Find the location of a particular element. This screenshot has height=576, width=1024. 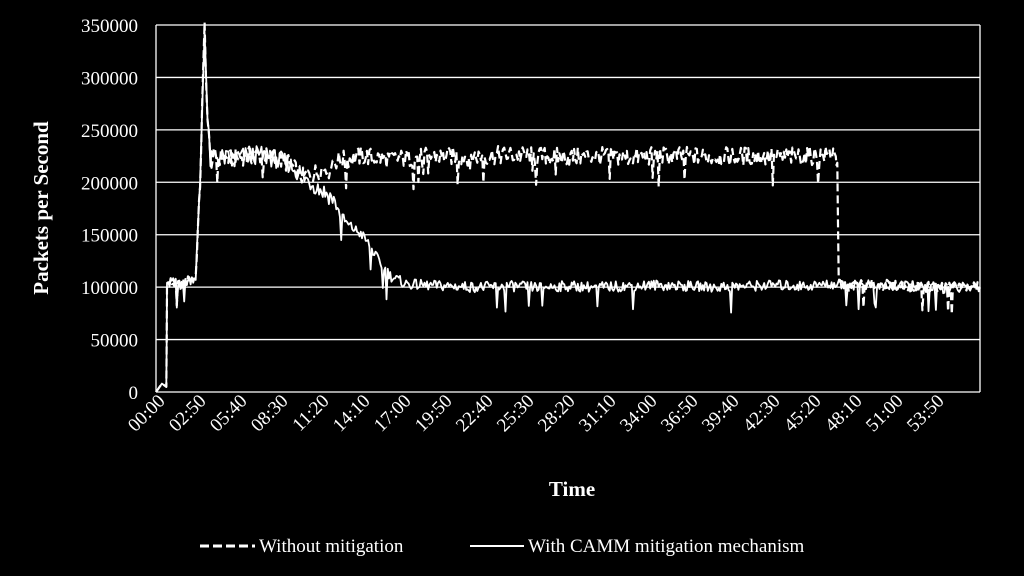

x-tick-label: 39:40 is located at coordinates (720, 413).